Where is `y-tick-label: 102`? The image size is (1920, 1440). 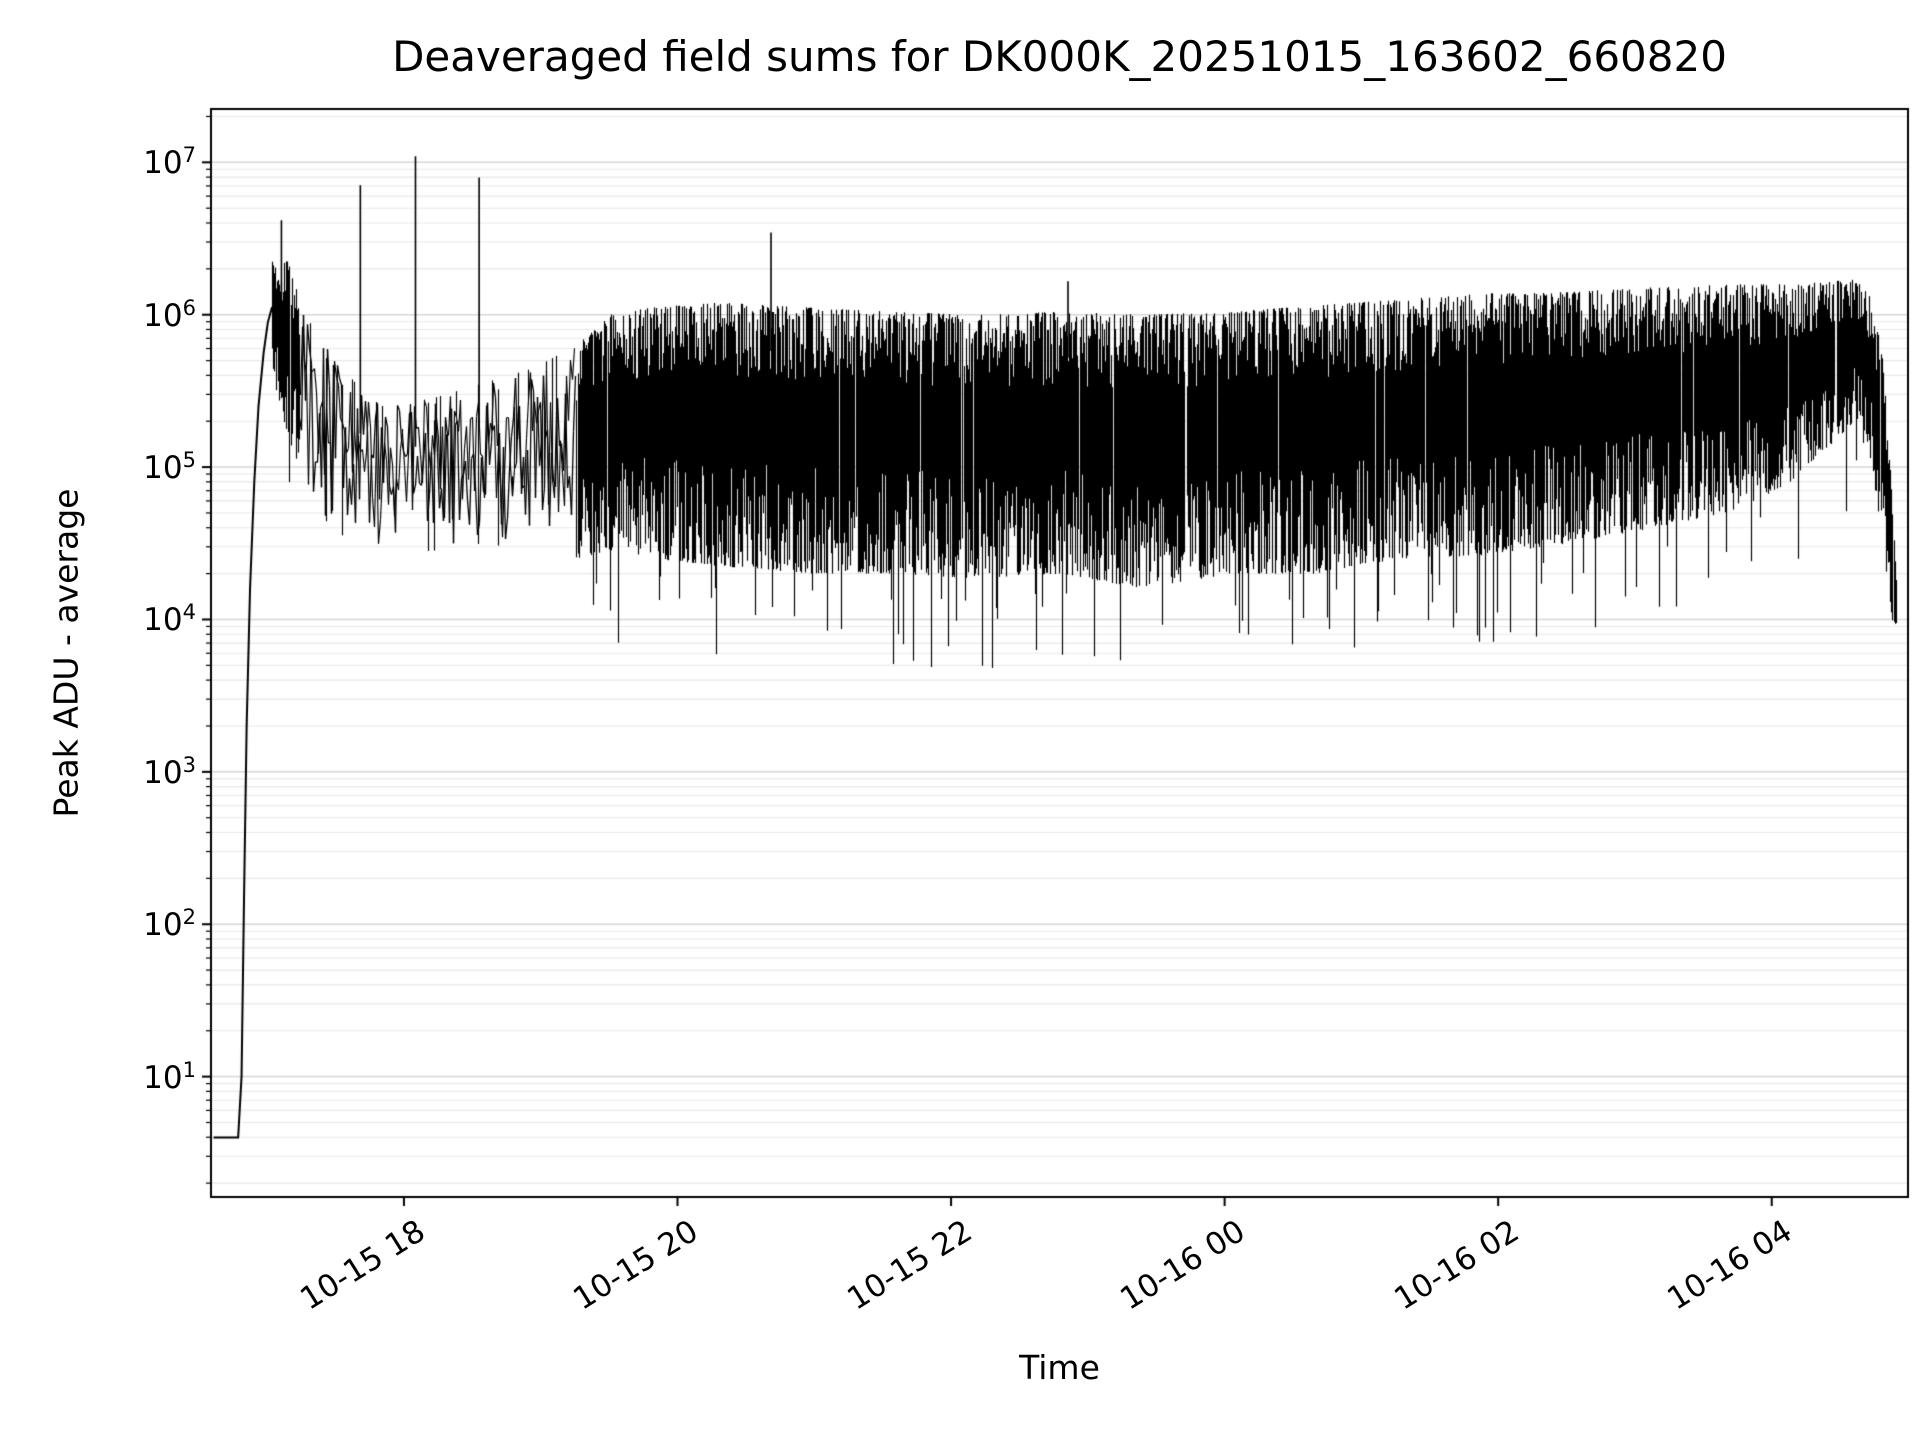 y-tick-label: 102 is located at coordinates (169, 924).